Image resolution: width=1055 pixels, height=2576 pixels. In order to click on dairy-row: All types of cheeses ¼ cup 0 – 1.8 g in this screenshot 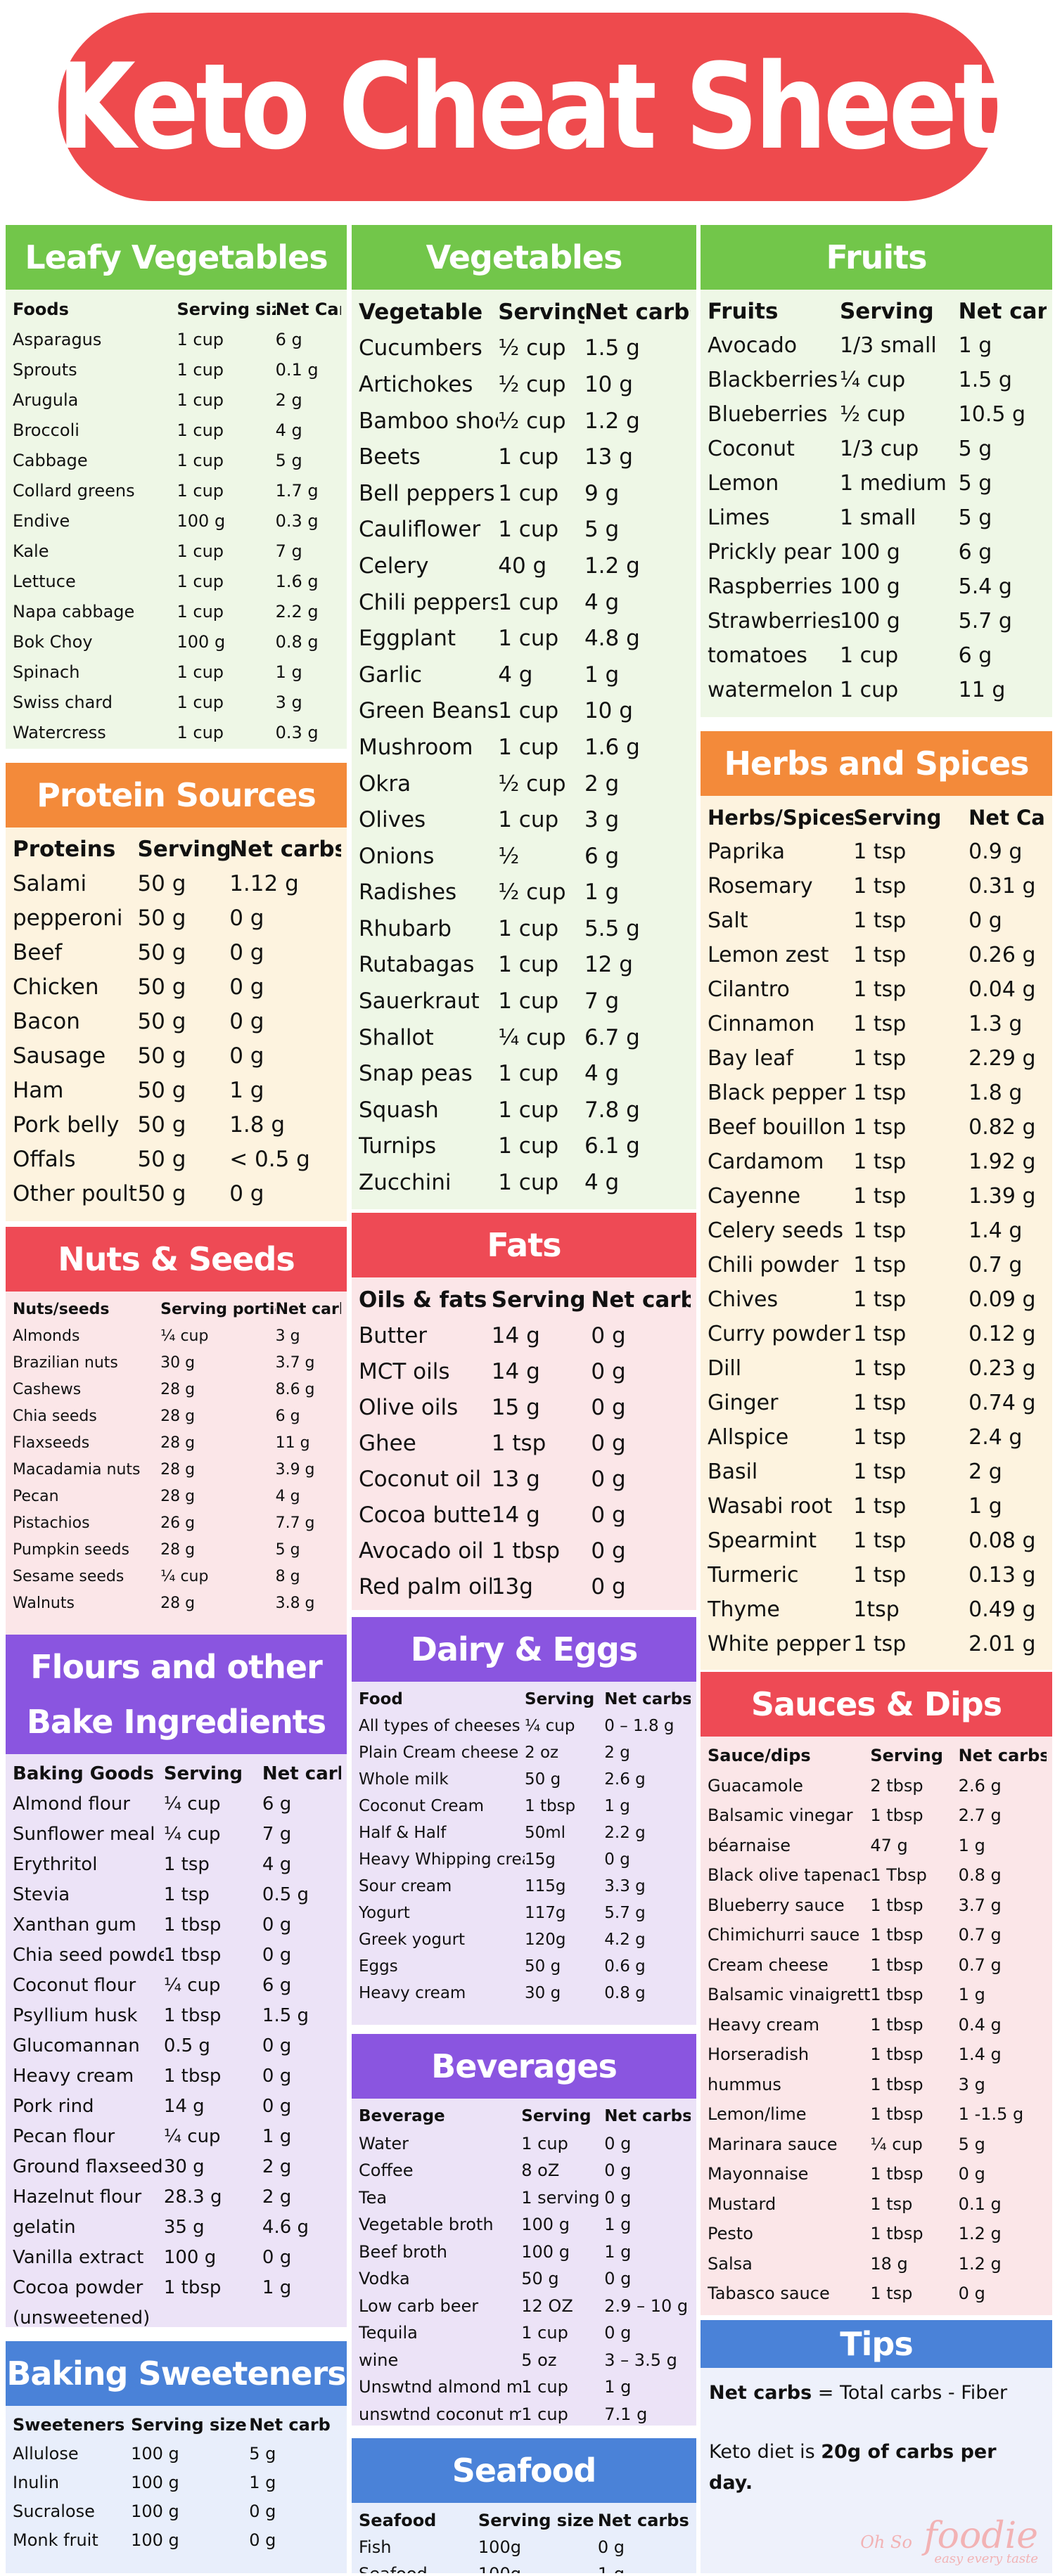, I will do `click(525, 1726)`.